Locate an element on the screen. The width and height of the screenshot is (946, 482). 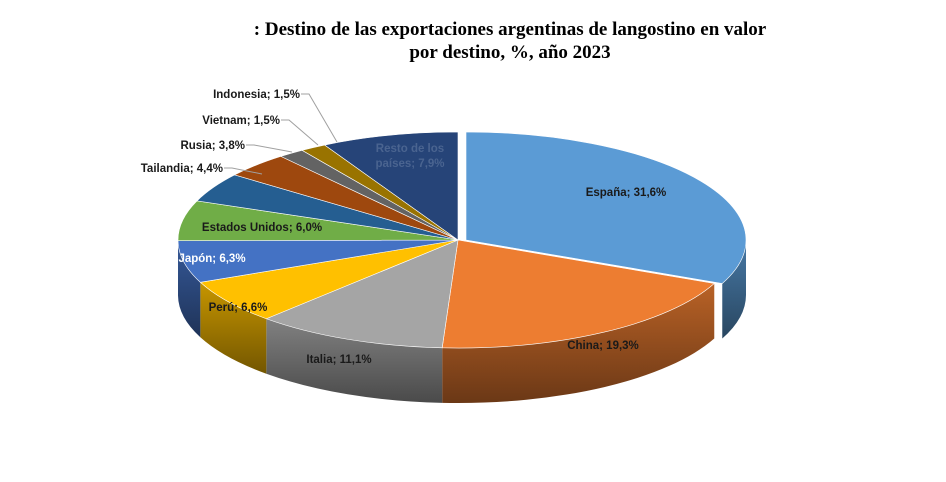
pie-side-espana is located at coordinates (734, 289).